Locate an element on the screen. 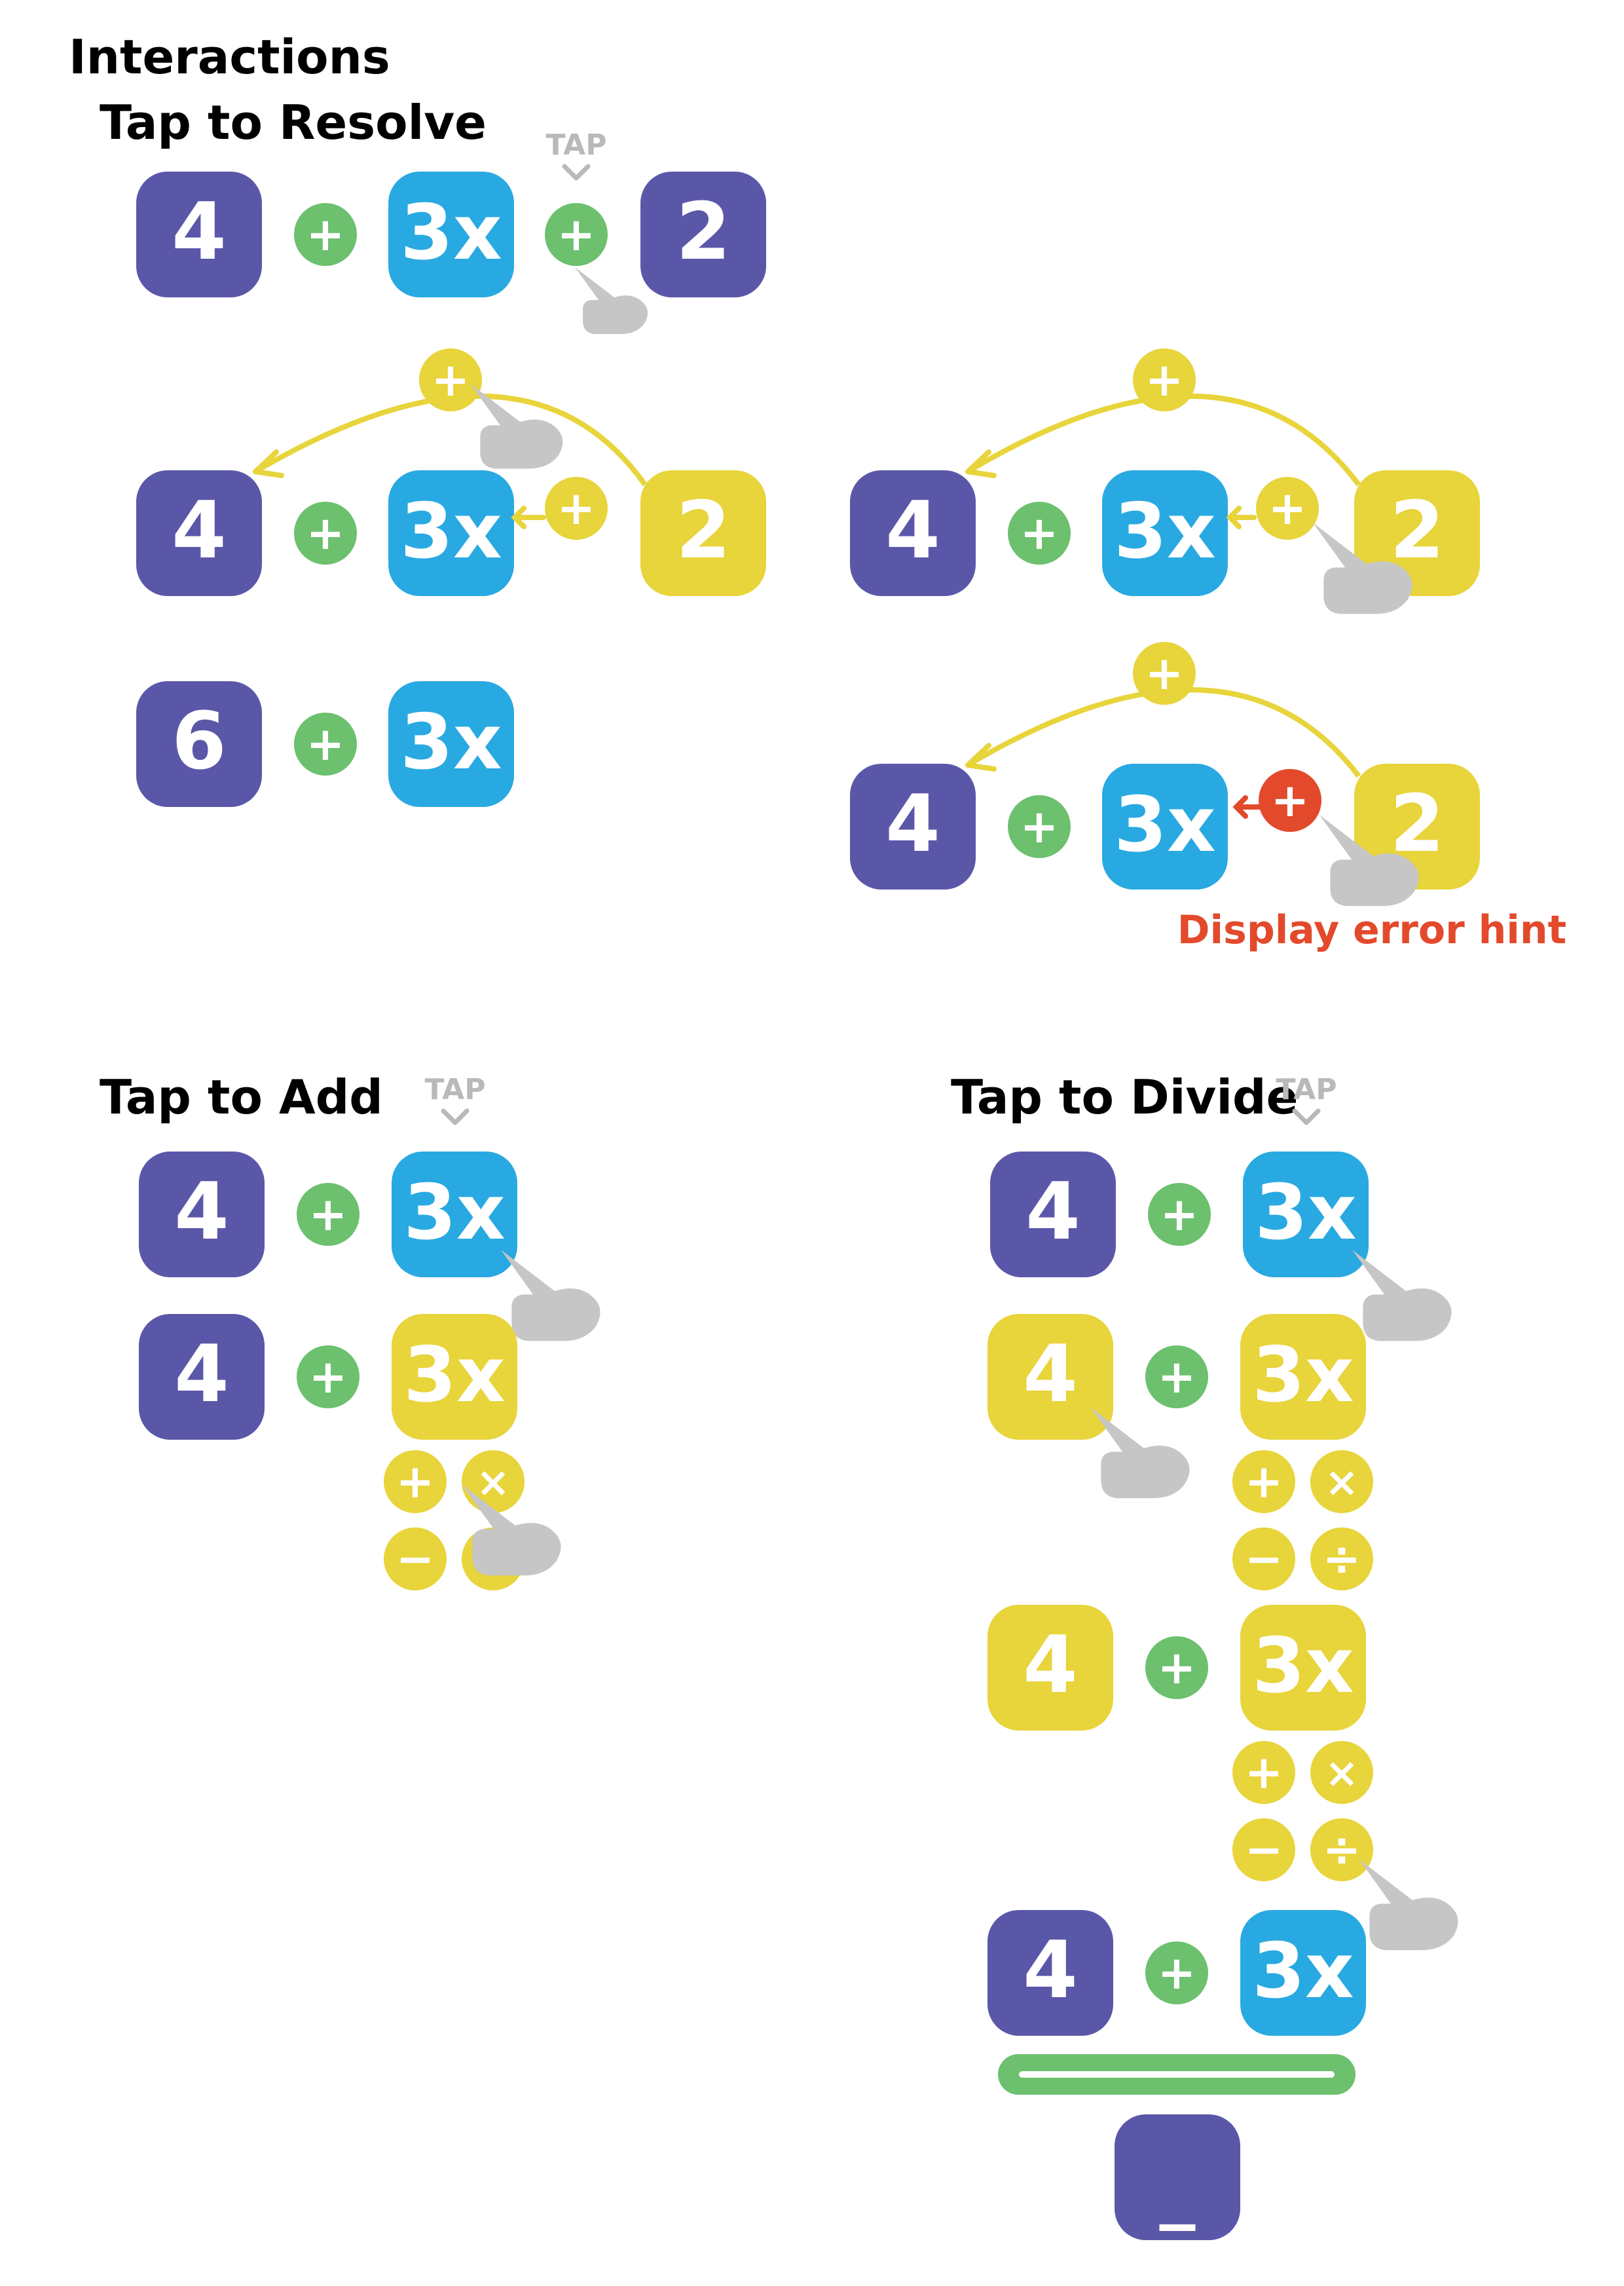 This screenshot has width=1624, height=2286. add-operator-menu: + × − ÷ is located at coordinates (472, 1520).